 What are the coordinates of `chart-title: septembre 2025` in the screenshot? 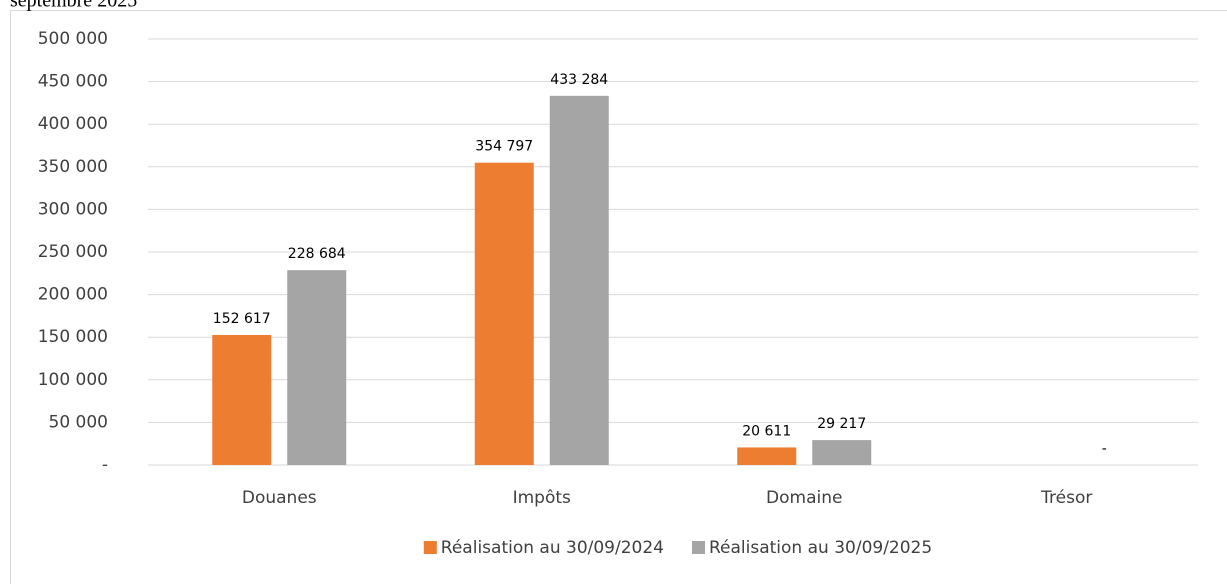 It's located at (73, 6).